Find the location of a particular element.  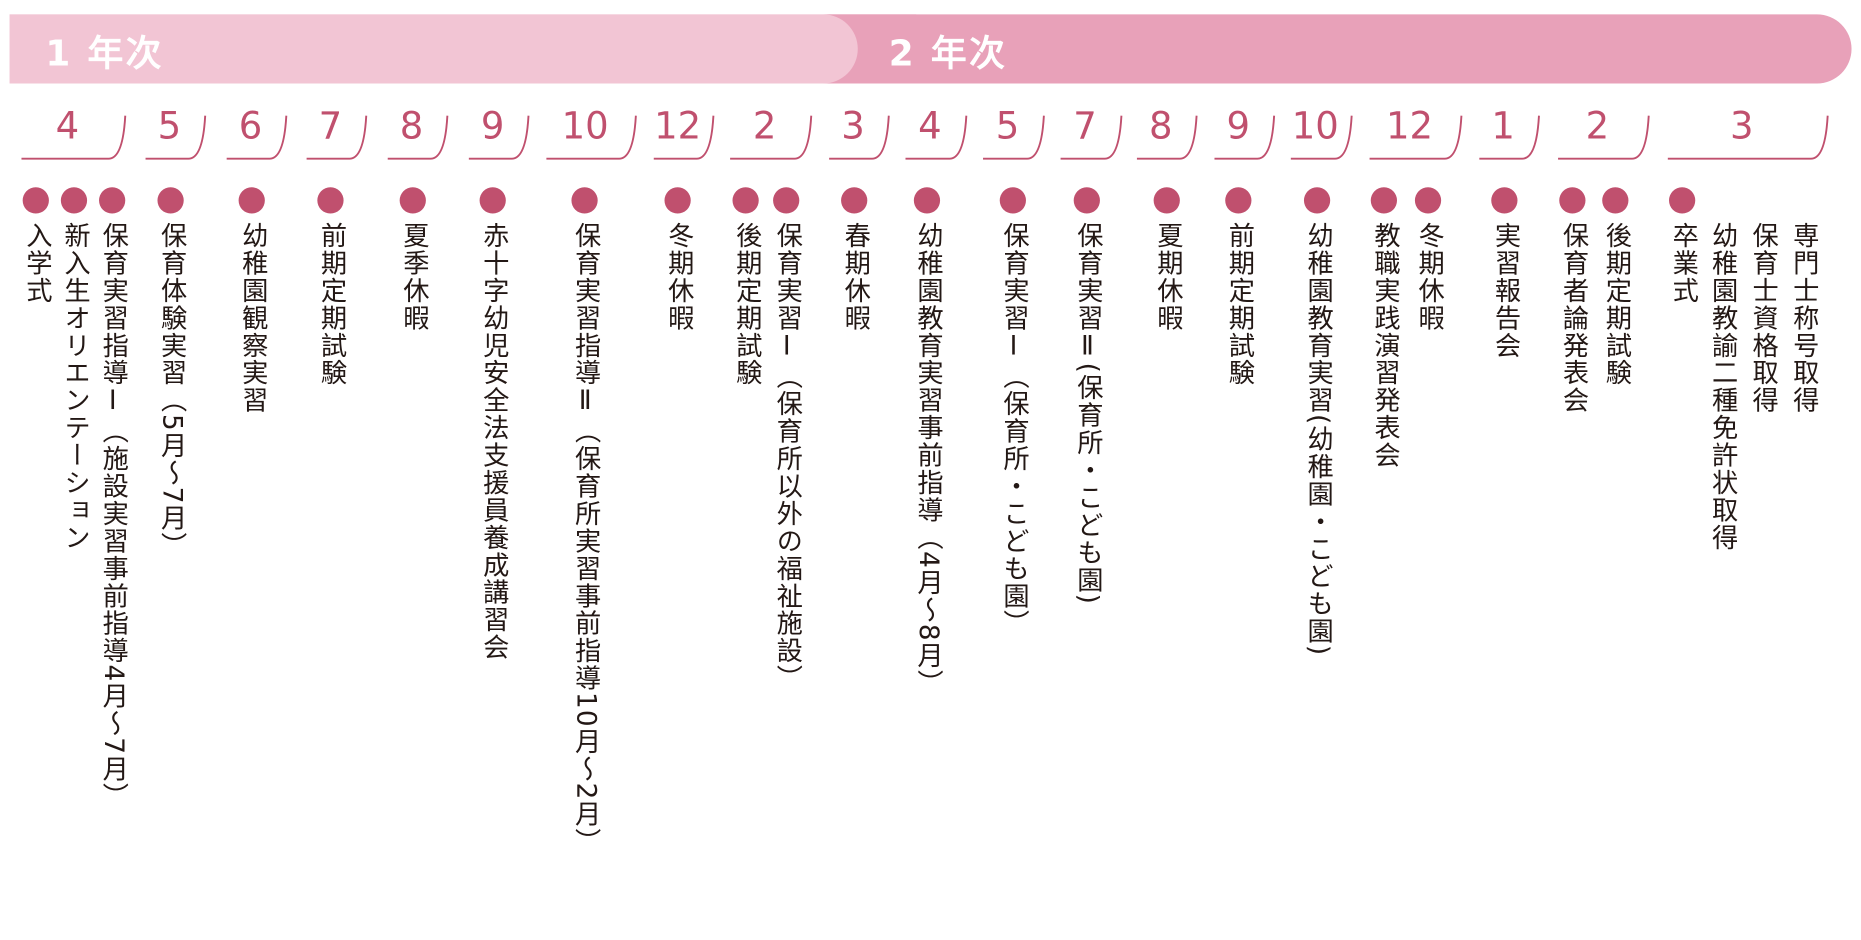

event-text: 実習報告会 is located at coordinates (1505, 290).